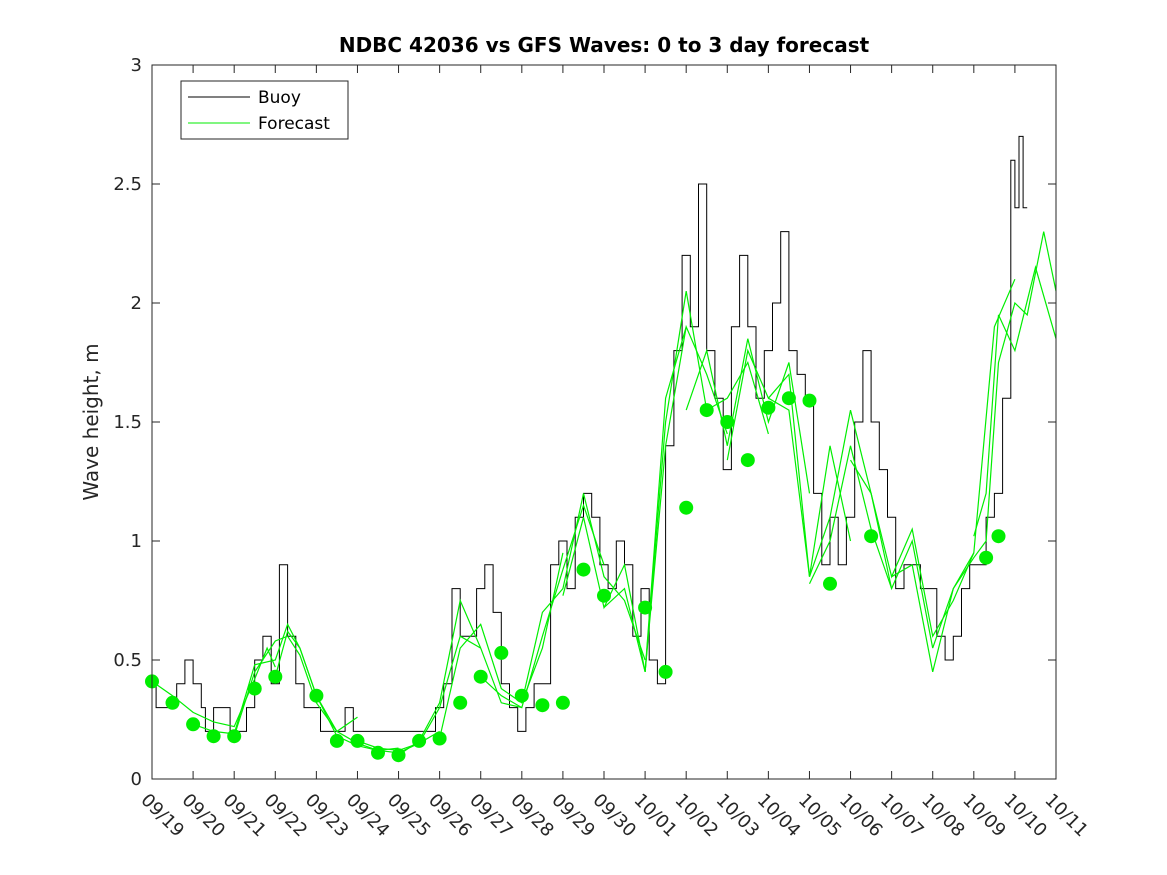 Image resolution: width=1167 pixels, height=875 pixels. What do you see at coordinates (127, 184) in the screenshot?
I see `y-tick-label: 2.5` at bounding box center [127, 184].